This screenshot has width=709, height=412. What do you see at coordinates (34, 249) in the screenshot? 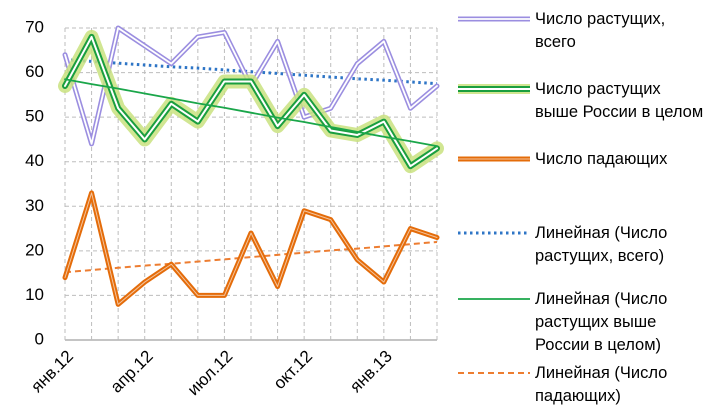
I see `y-tick-label: 20` at bounding box center [34, 249].